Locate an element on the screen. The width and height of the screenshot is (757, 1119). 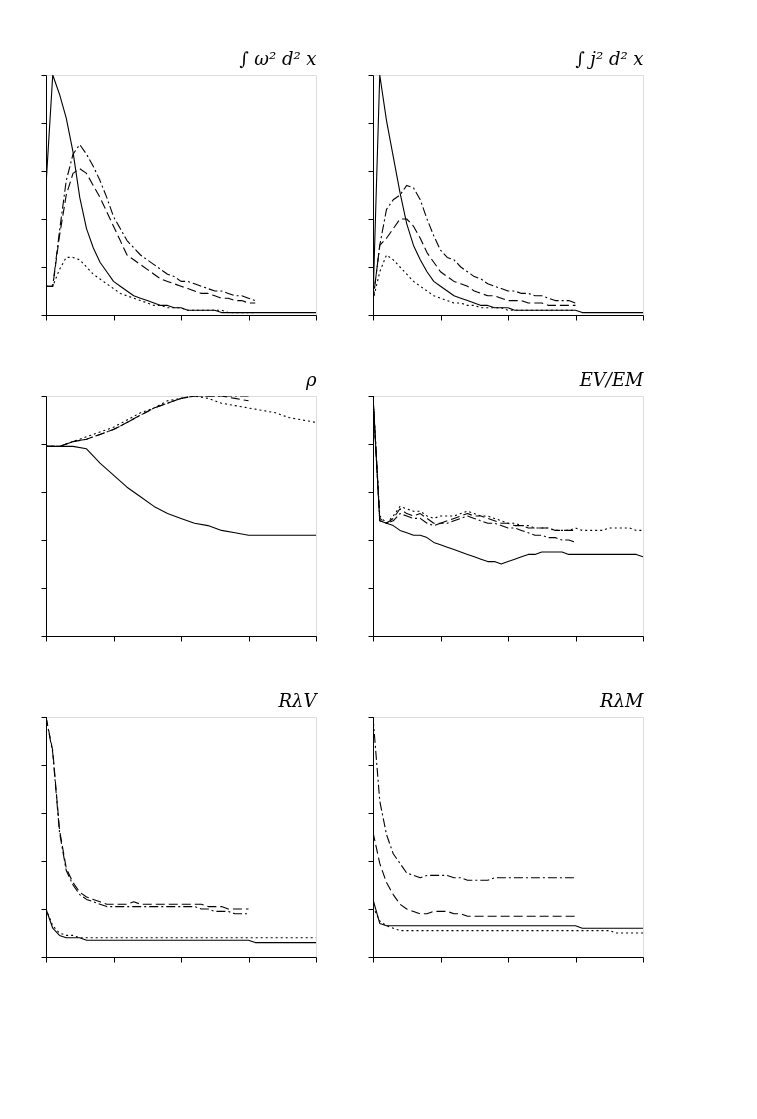
chart-title: RλM is located at coordinates (622, 700).